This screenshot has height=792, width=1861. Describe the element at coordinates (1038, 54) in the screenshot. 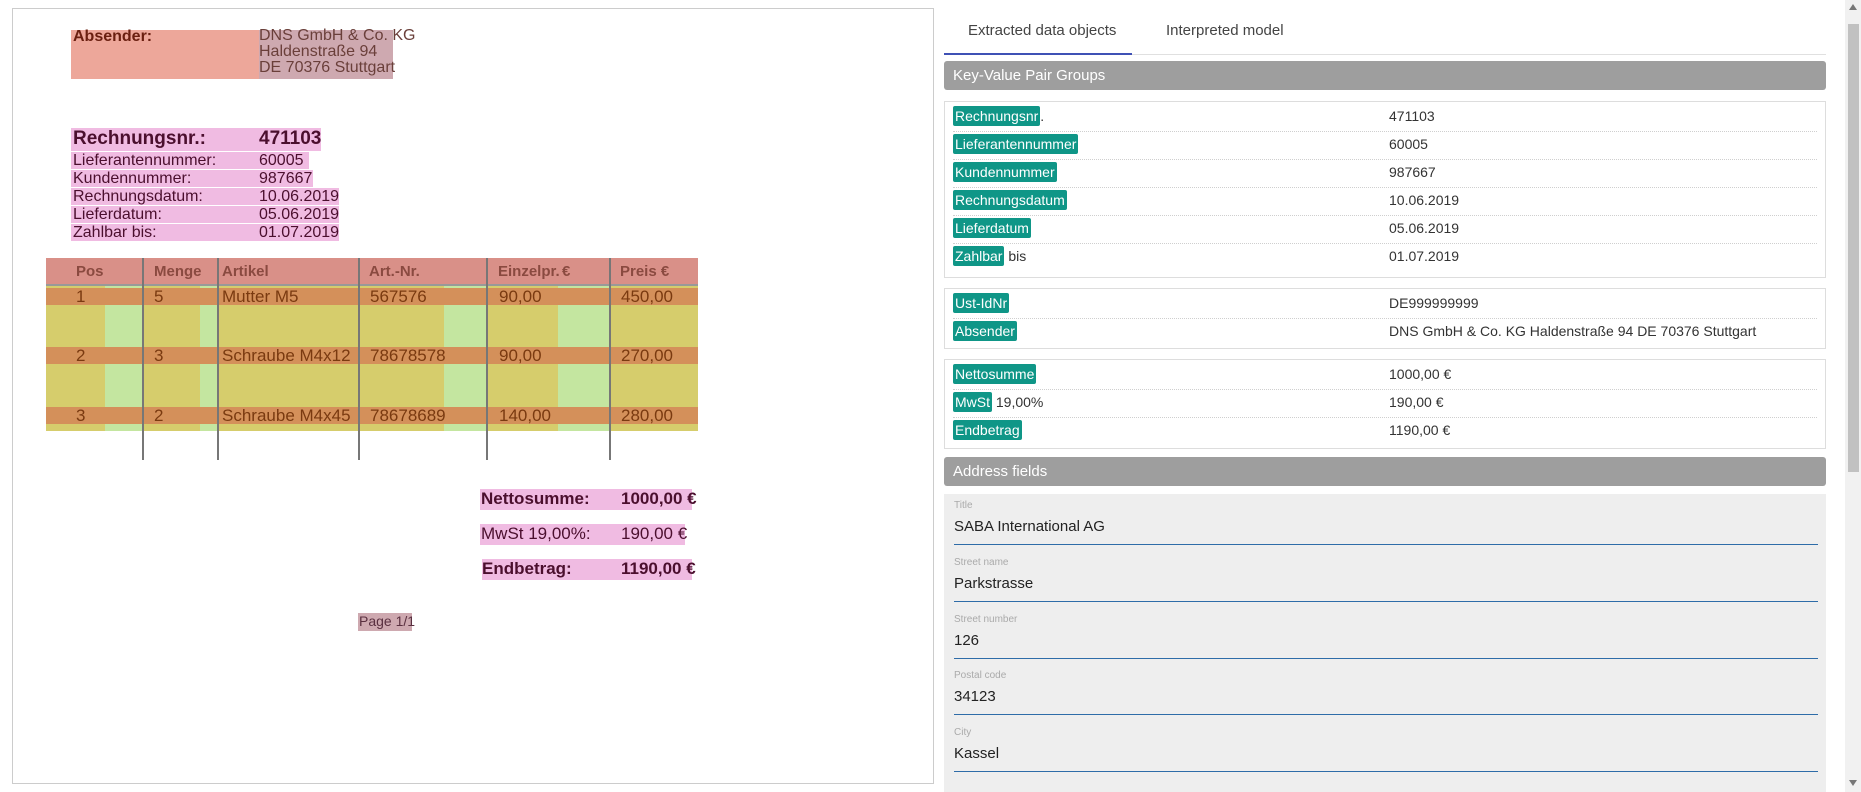

I see `active-tab-indicator` at that location.